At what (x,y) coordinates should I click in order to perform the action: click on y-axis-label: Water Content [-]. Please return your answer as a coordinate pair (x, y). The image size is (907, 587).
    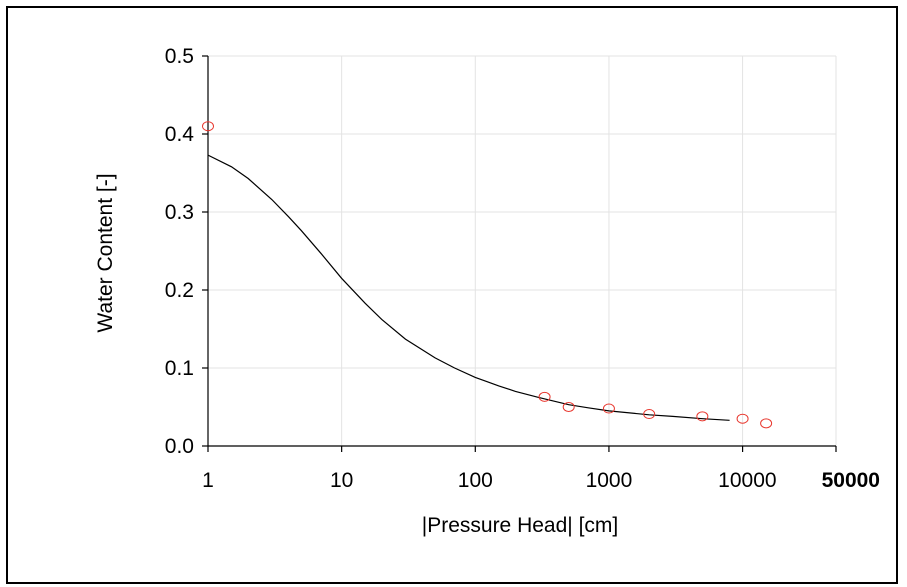
    Looking at the image, I should click on (105, 252).